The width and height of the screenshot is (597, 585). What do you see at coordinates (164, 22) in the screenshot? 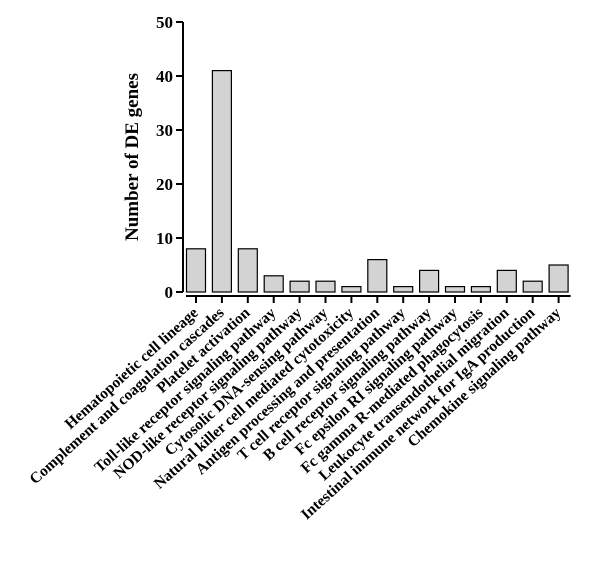
I see `y-tick-label: 50` at bounding box center [164, 22].